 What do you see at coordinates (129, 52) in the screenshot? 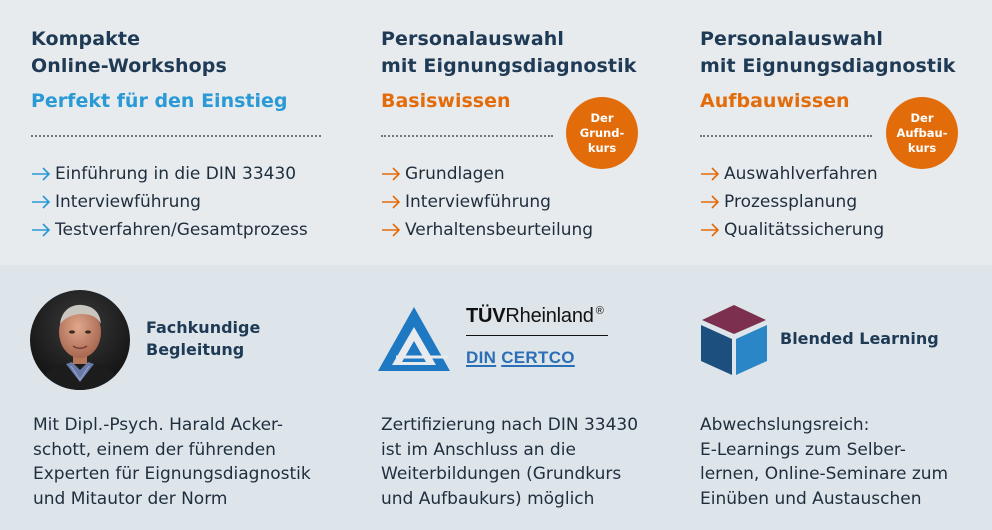
I see `course-title: Kompakte Online-Workshops` at bounding box center [129, 52].